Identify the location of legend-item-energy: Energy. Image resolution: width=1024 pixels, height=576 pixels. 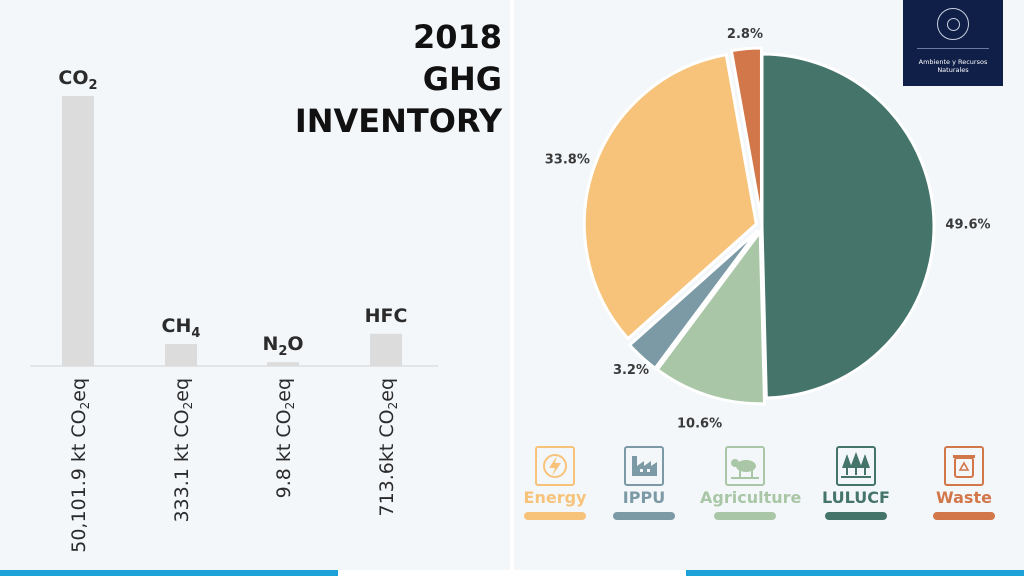
(555, 483).